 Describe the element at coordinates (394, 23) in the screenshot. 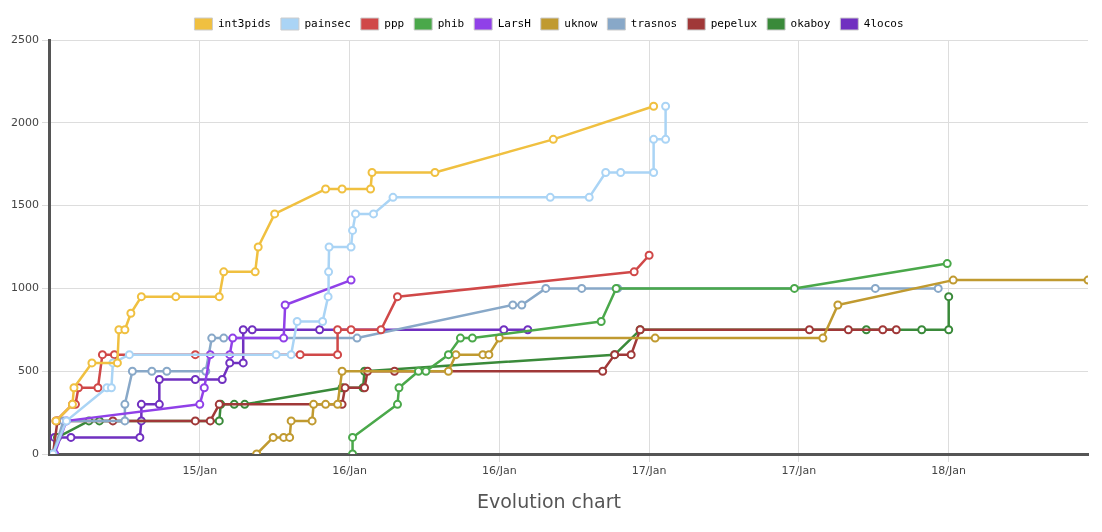

I see `legend-label: ppp` at that location.